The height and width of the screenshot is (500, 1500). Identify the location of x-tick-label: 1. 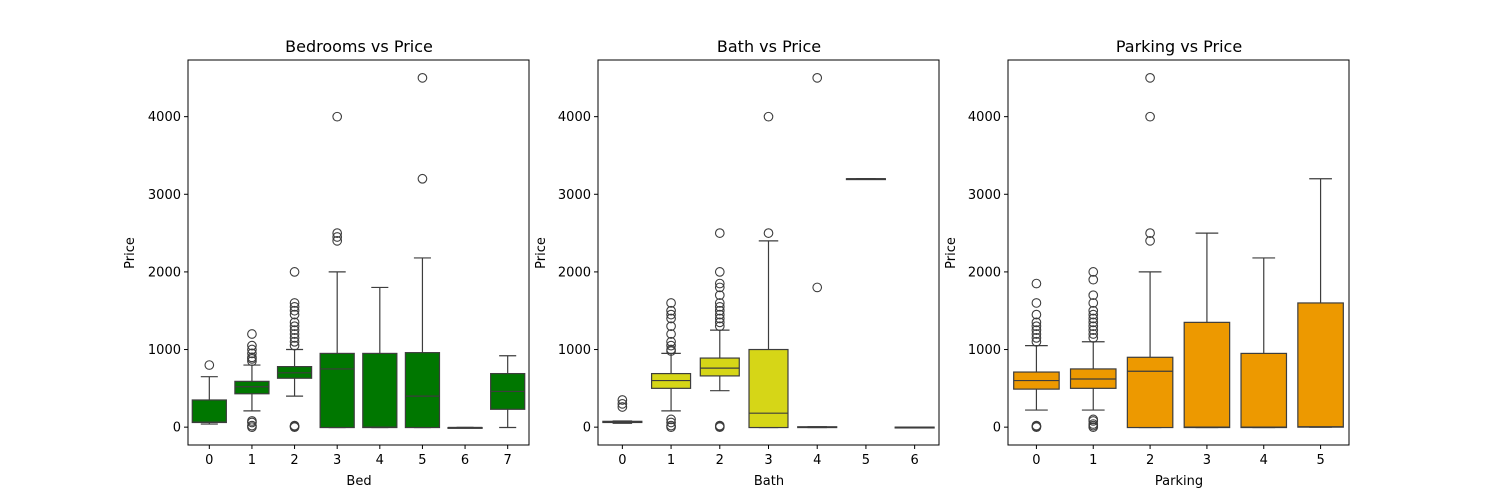
(1093, 460).